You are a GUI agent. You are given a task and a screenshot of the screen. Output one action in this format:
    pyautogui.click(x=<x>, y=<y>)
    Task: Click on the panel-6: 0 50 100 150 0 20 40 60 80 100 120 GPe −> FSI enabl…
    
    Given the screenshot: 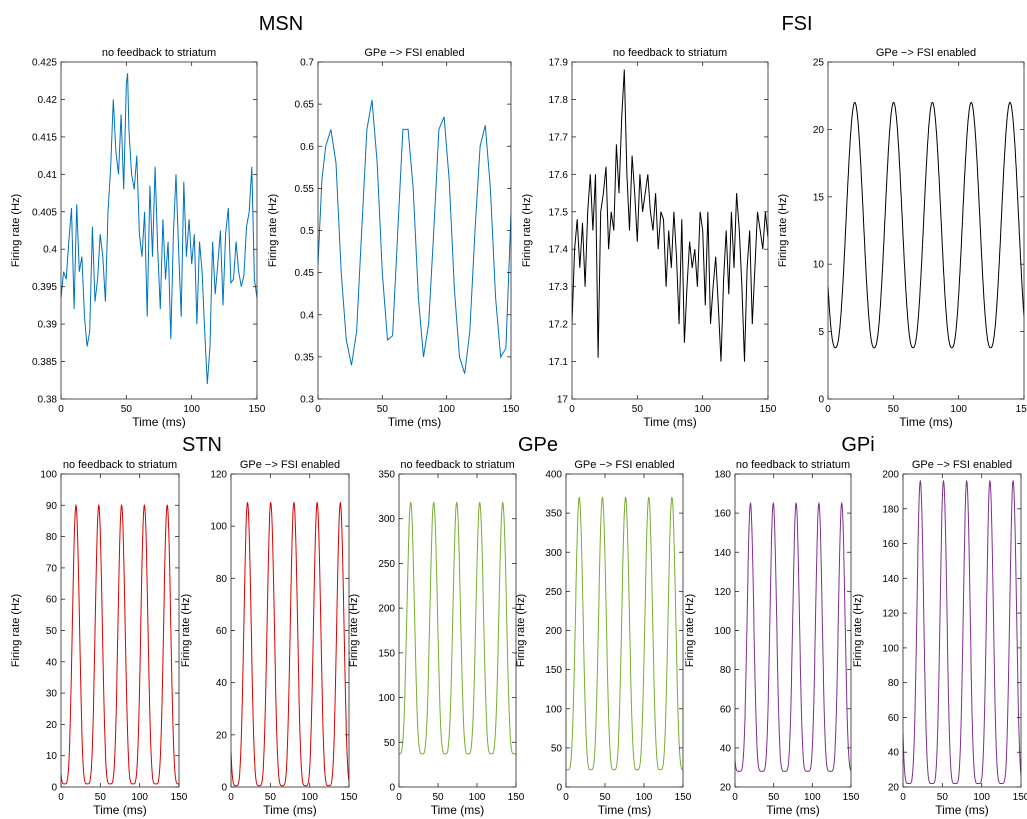 What is the action you would take?
    pyautogui.click(x=269, y=638)
    